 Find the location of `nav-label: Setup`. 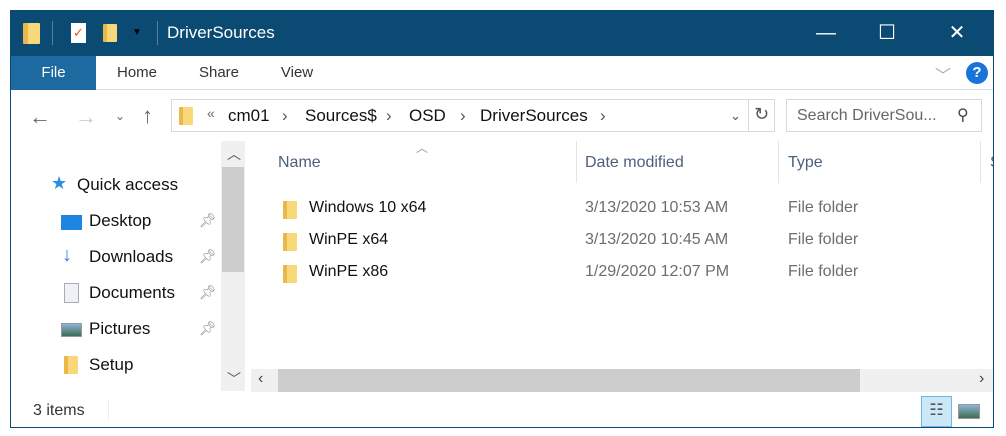

nav-label: Setup is located at coordinates (111, 364).